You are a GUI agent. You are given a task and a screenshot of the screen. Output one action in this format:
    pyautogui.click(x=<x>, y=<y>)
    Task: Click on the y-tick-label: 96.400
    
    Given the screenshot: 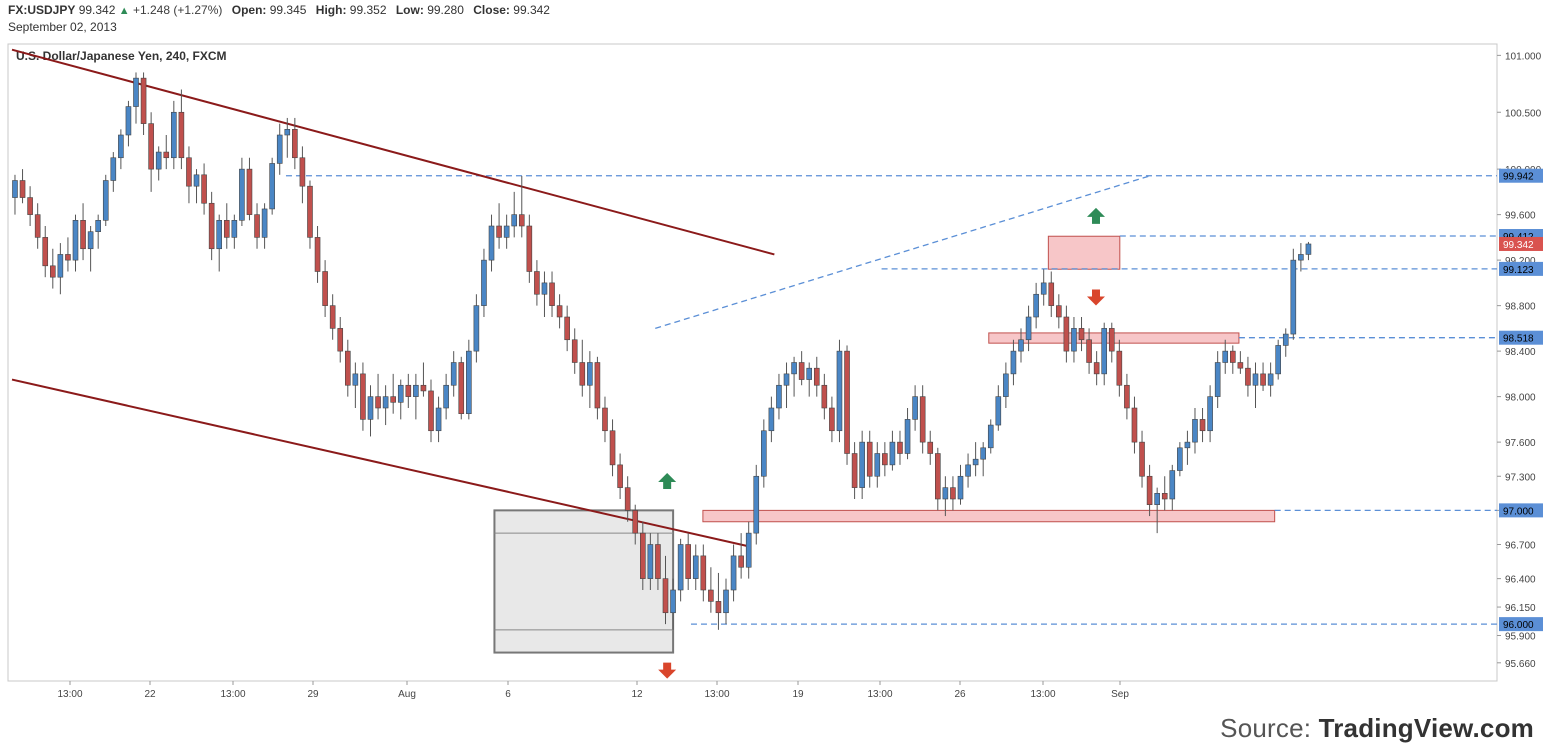 What is the action you would take?
    pyautogui.click(x=1520, y=580)
    